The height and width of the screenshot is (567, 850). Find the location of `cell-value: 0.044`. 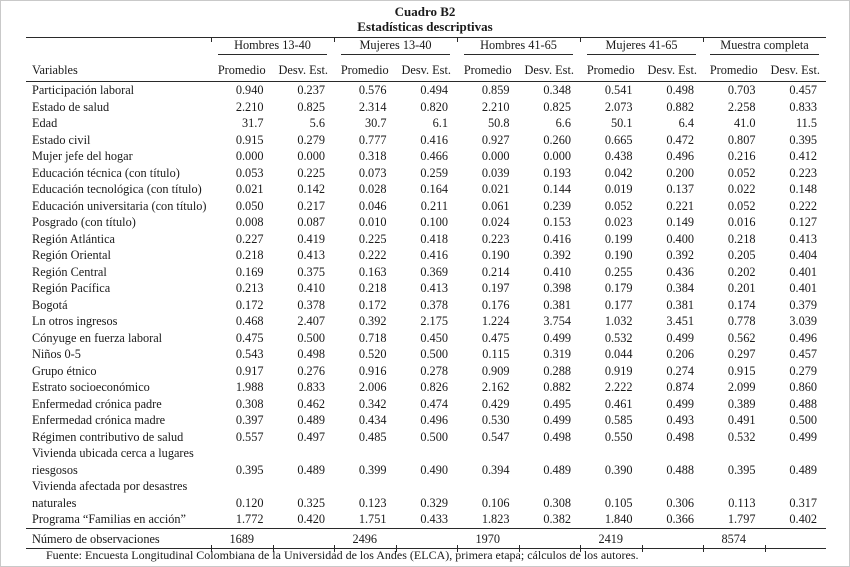

cell-value: 0.044 is located at coordinates (618, 354).